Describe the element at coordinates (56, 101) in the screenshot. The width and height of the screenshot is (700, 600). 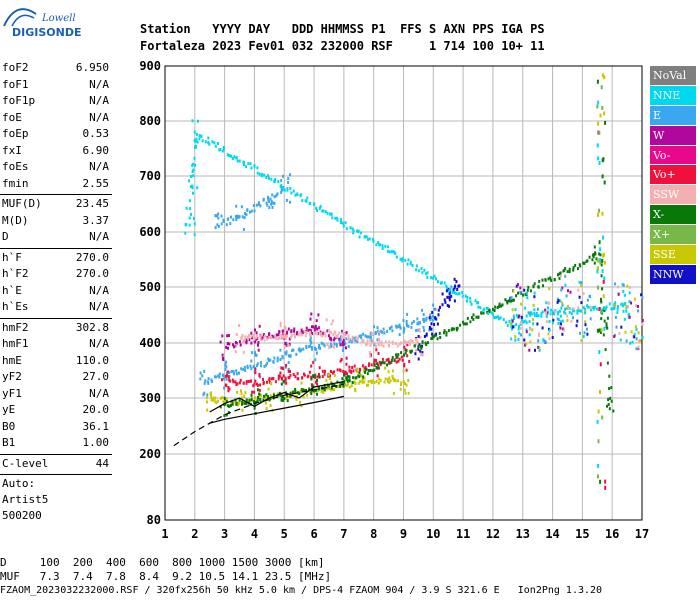
I see `param-row: foF1p N/A` at that location.